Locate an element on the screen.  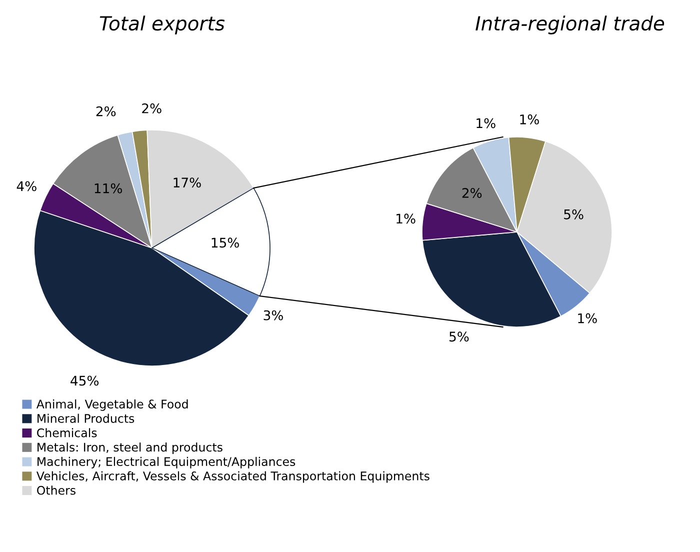
data-label: 15% is located at coordinates (225, 243).